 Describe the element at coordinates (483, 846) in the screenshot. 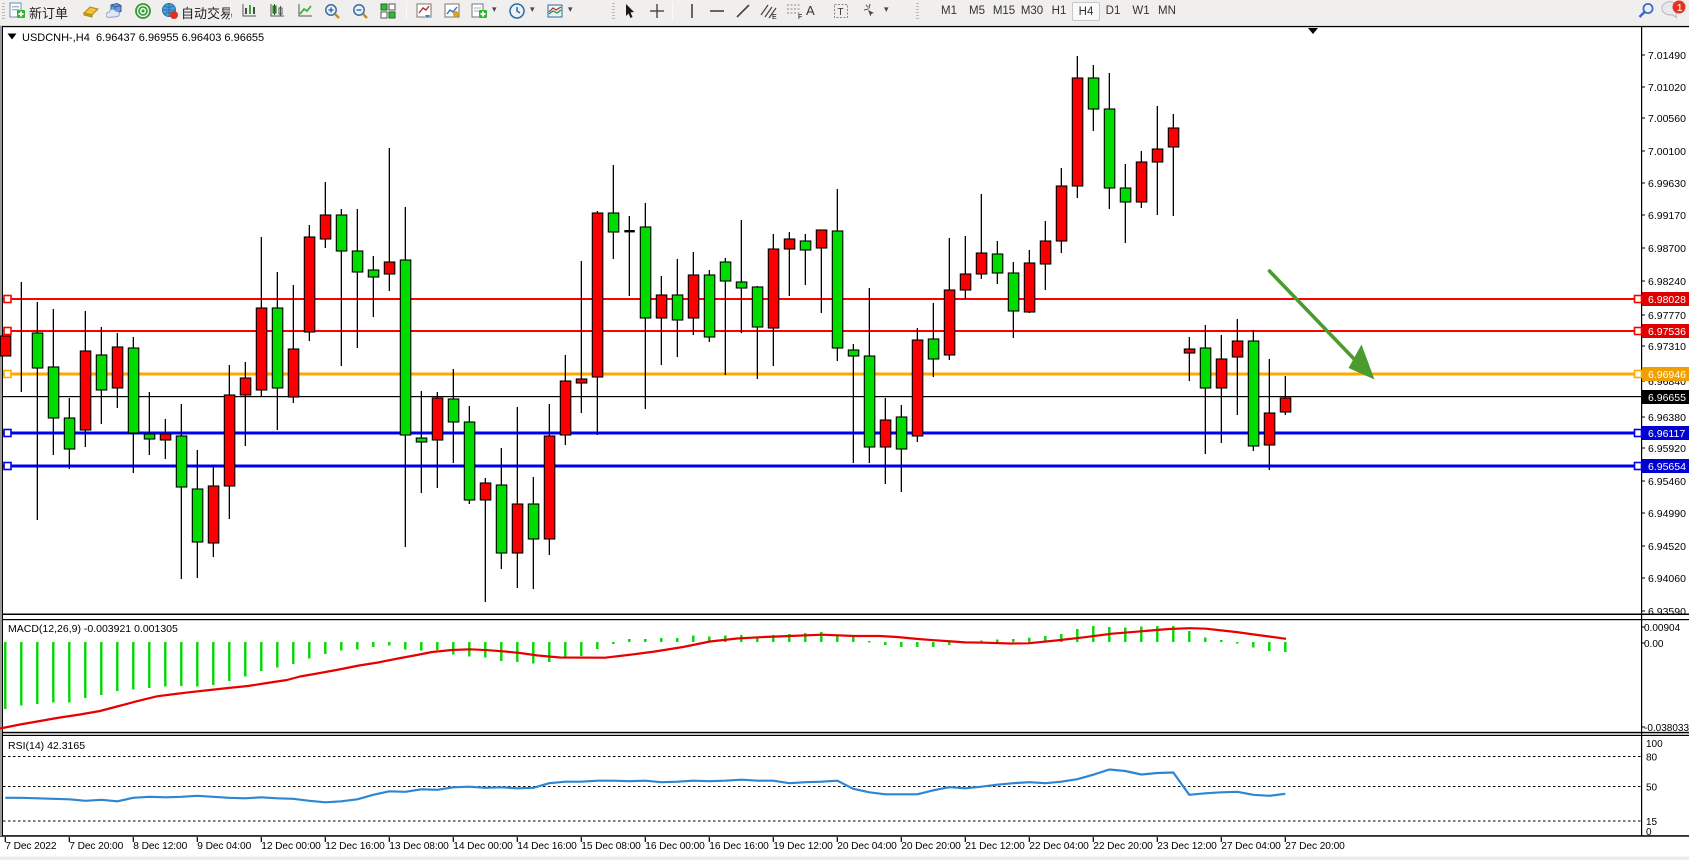

I see `svg-text: 14 Dec 00:00` at that location.